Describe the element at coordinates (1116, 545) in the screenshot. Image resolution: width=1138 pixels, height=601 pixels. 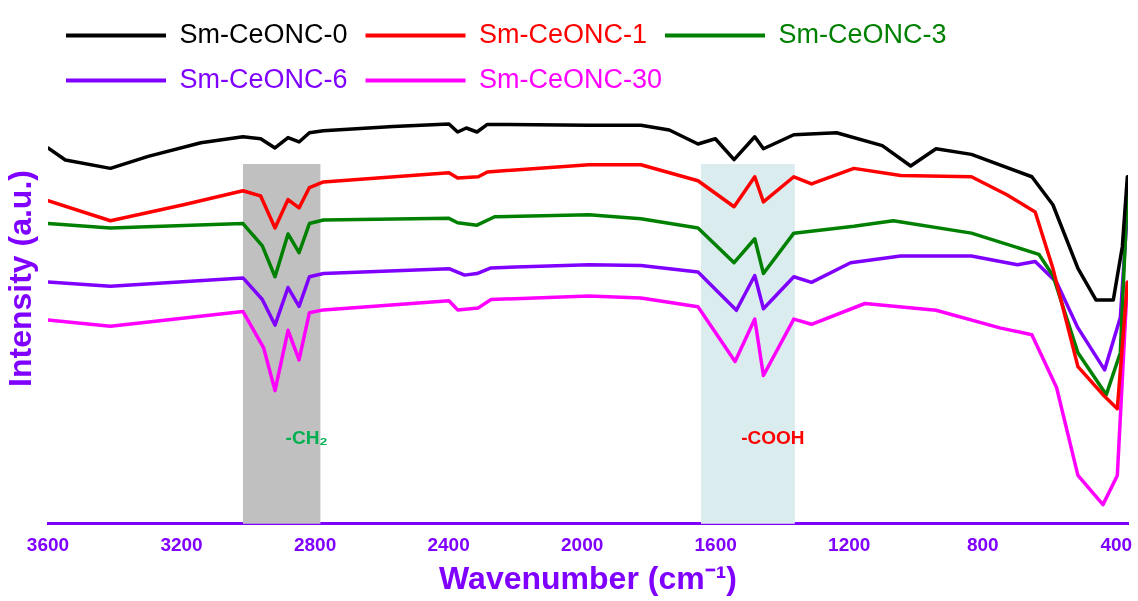
I see `x-tick-label: 400` at that location.